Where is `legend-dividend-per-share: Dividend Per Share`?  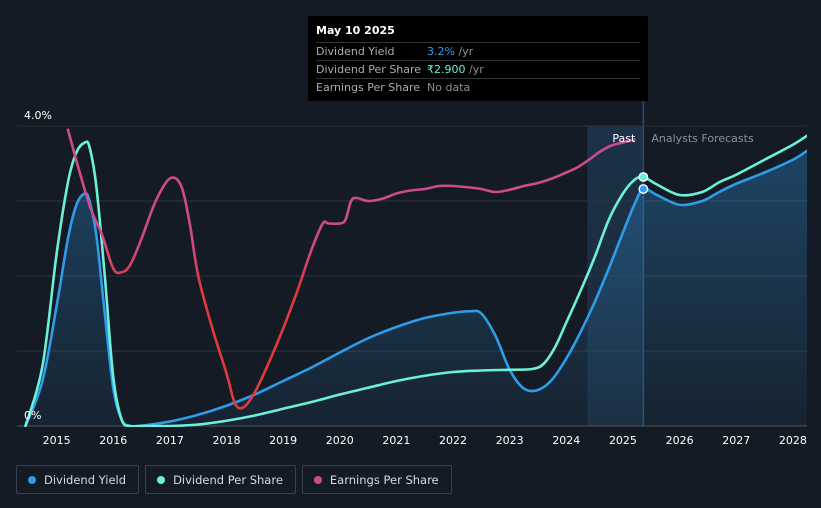 legend-dividend-per-share: Dividend Per Share is located at coordinates (220, 479).